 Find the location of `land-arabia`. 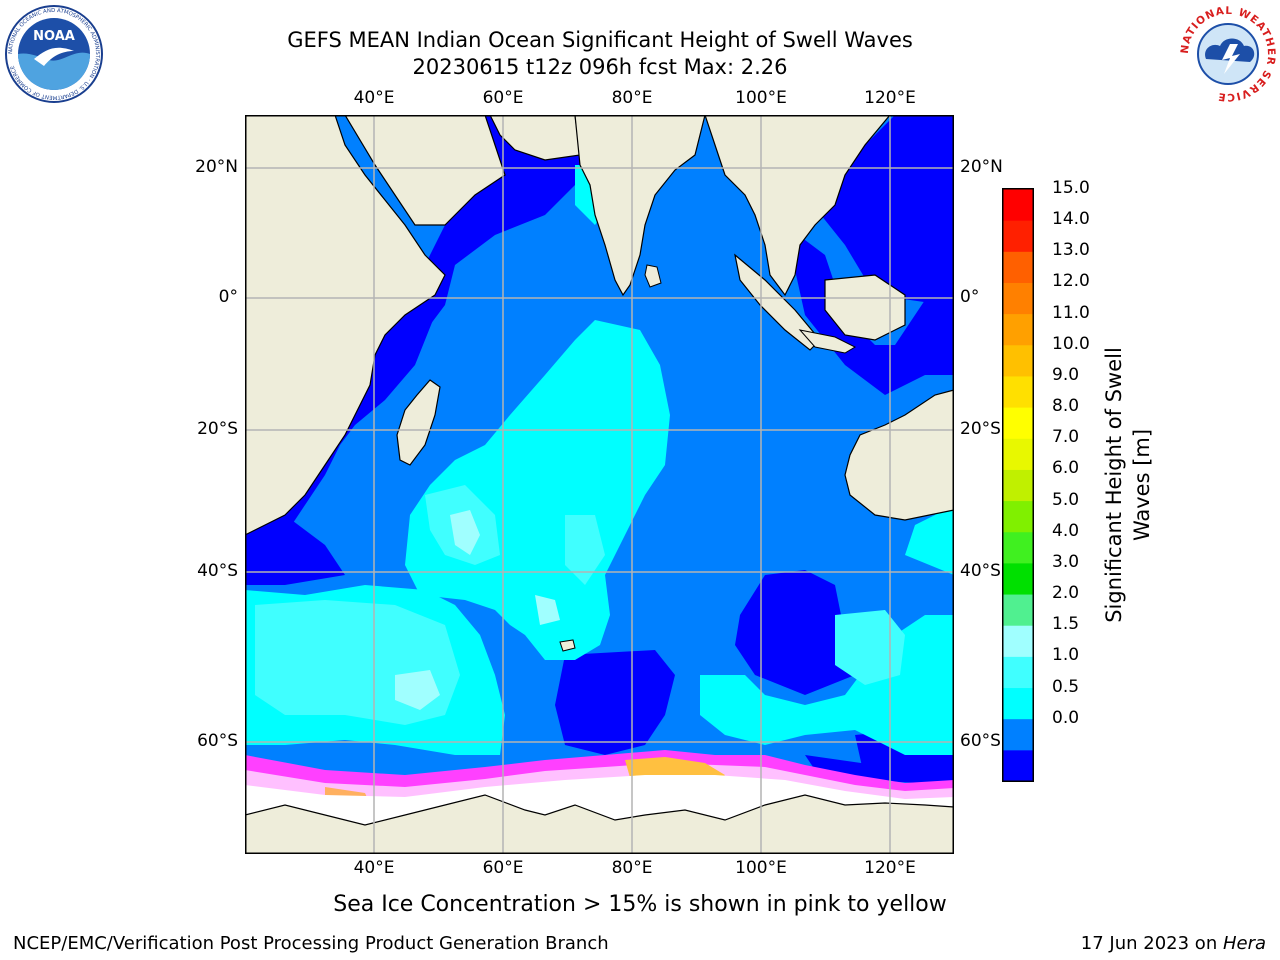

land-arabia is located at coordinates (425, 170).